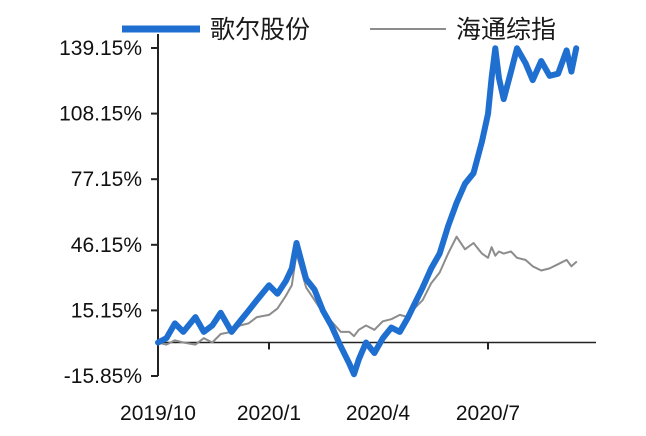 This screenshot has width=646, height=436. What do you see at coordinates (260, 29) in the screenshot?
I see `legend-label-0: 歌尔股份` at bounding box center [260, 29].